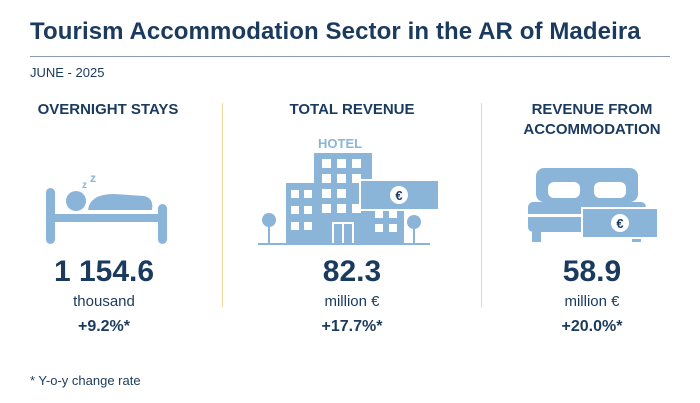  Describe the element at coordinates (348, 199) in the screenshot. I see `hotel-building-euro-icon: €` at that location.